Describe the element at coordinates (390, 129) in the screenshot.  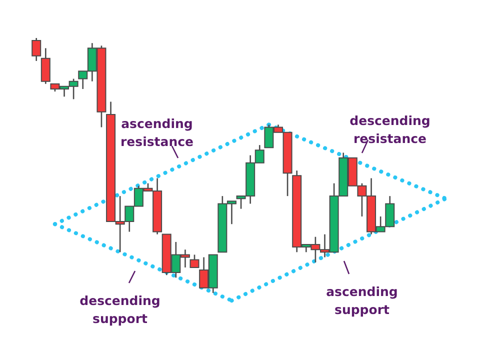
I see `annotation: descending resistance` at that location.